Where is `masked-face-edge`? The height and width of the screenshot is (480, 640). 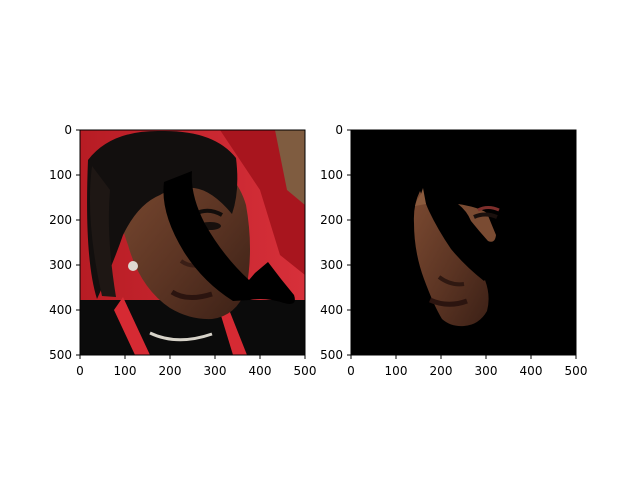
masked-face-edge is located at coordinates (420, 197).